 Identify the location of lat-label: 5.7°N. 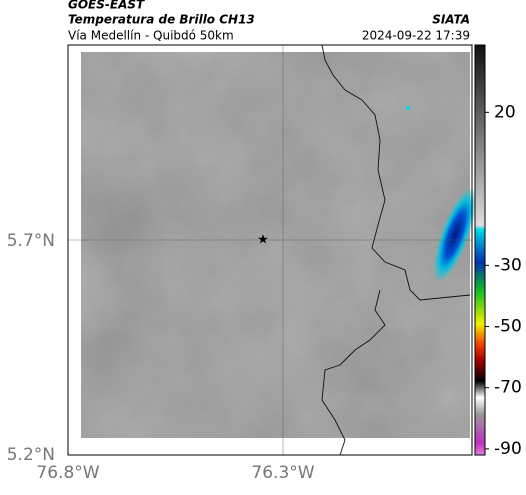
(31, 241).